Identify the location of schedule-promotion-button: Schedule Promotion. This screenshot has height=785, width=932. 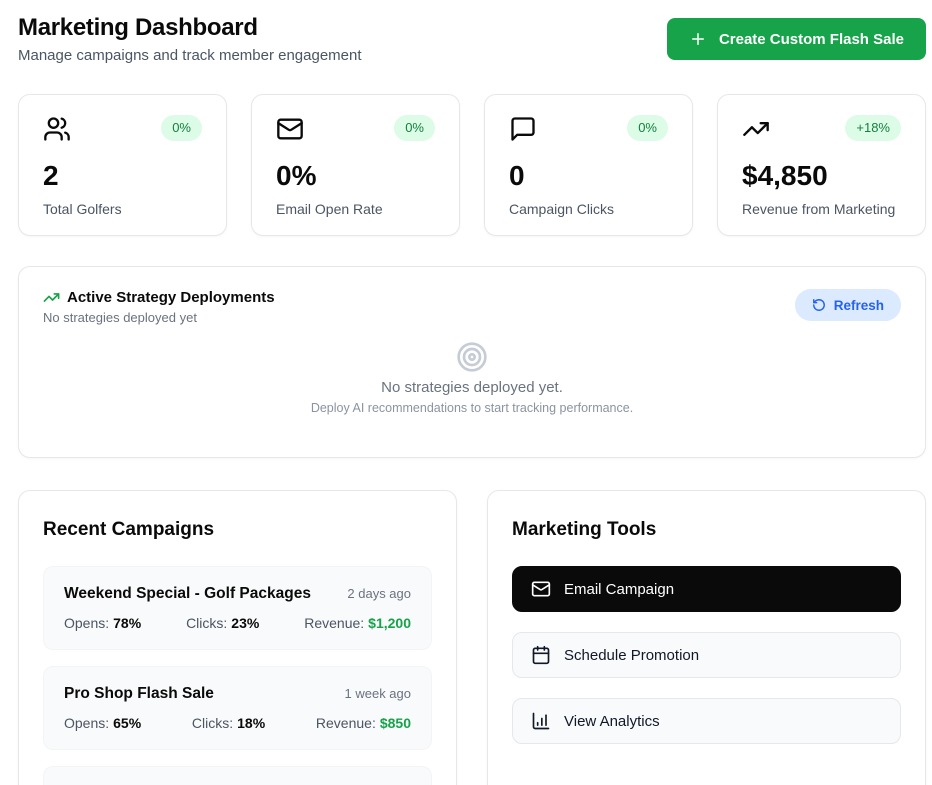
(706, 655).